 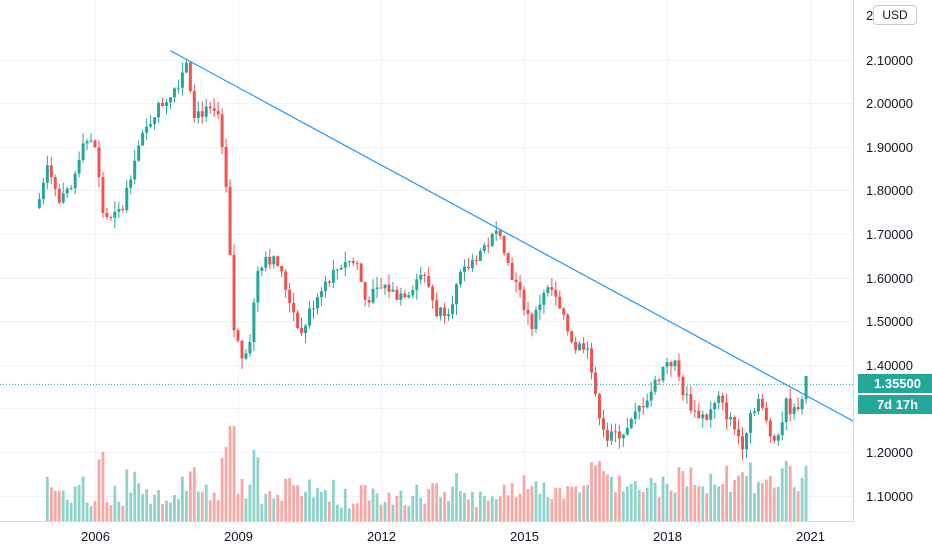 I want to click on time-axis: 2006 2009 2012 2015 2018 2021, so click(x=453, y=536).